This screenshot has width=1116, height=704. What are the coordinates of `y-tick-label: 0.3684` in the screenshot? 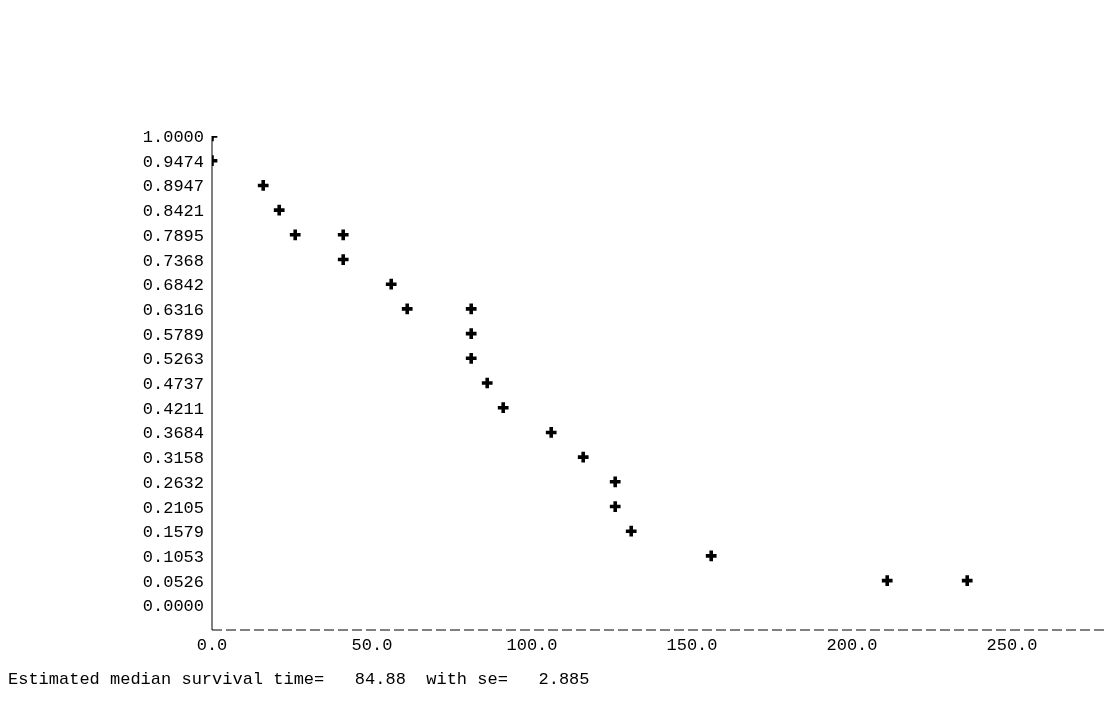 It's located at (173, 434).